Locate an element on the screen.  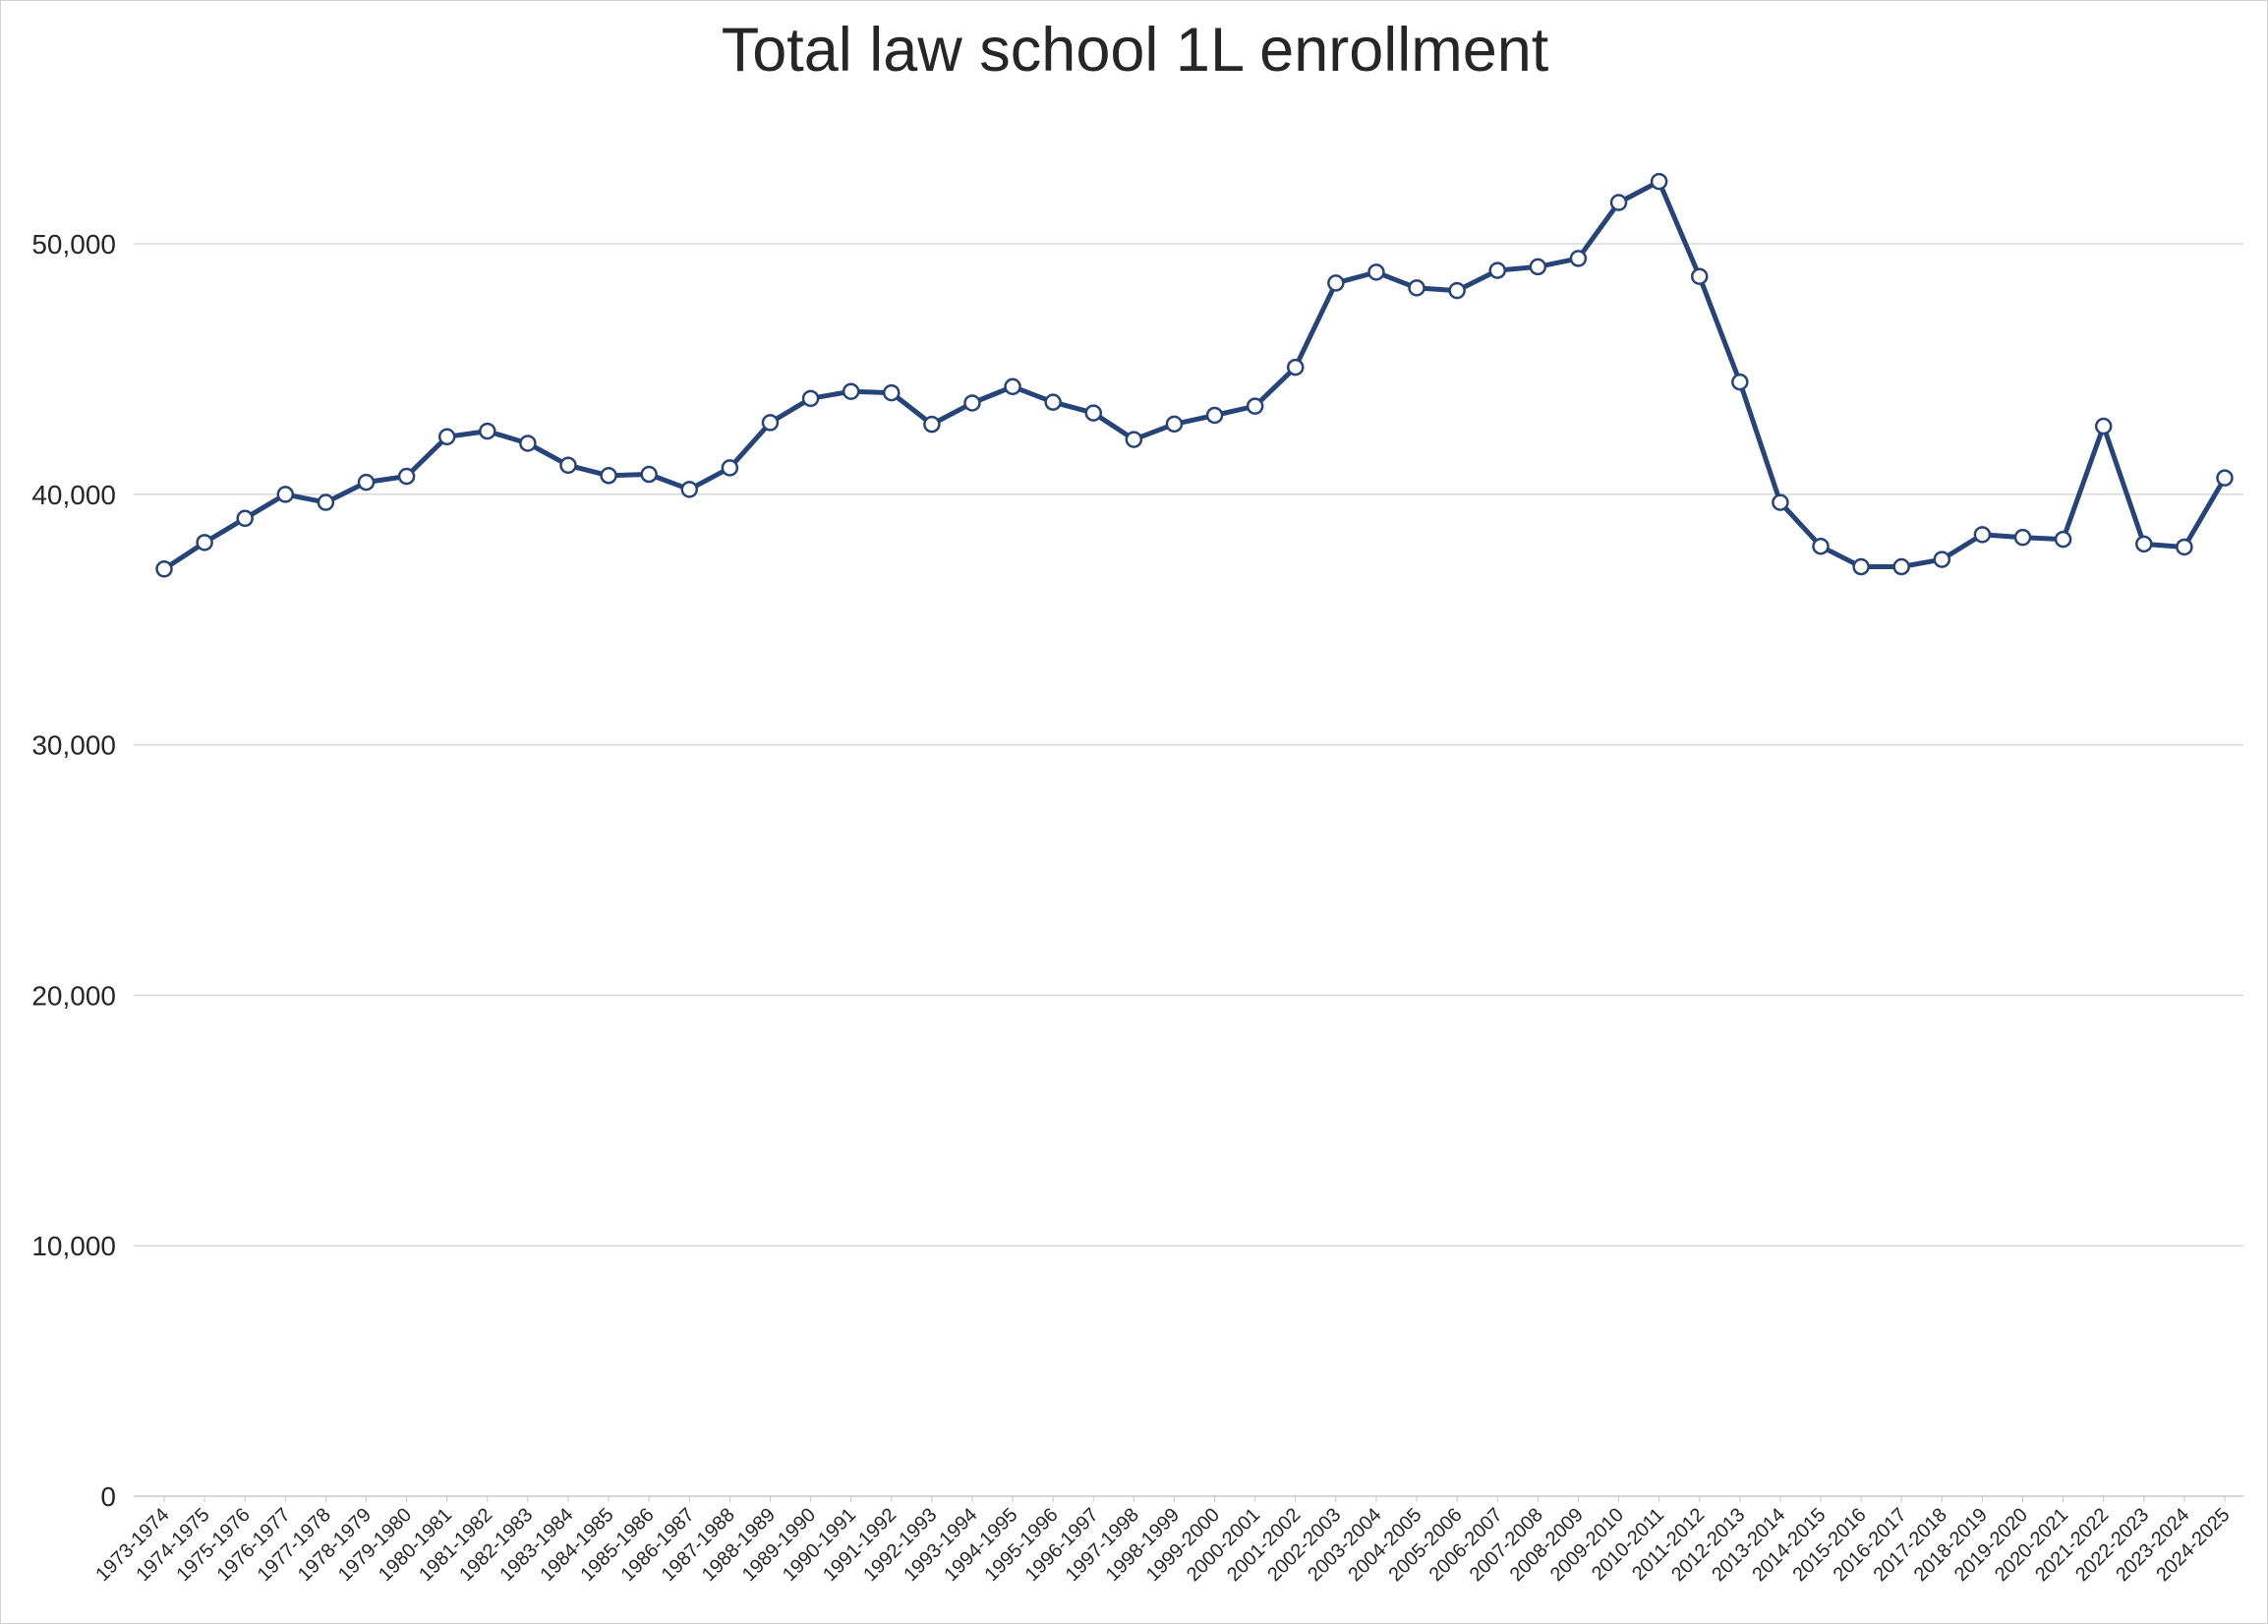
y-tick-label: 40,000 is located at coordinates (73, 495).